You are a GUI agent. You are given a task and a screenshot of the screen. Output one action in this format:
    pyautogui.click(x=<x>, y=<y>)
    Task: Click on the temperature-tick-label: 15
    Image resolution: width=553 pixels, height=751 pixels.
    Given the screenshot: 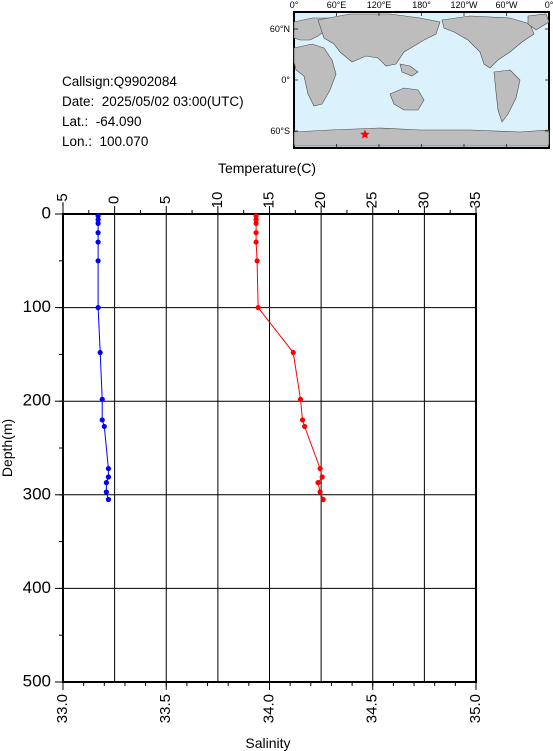 What is the action you would take?
    pyautogui.click(x=268, y=200)
    